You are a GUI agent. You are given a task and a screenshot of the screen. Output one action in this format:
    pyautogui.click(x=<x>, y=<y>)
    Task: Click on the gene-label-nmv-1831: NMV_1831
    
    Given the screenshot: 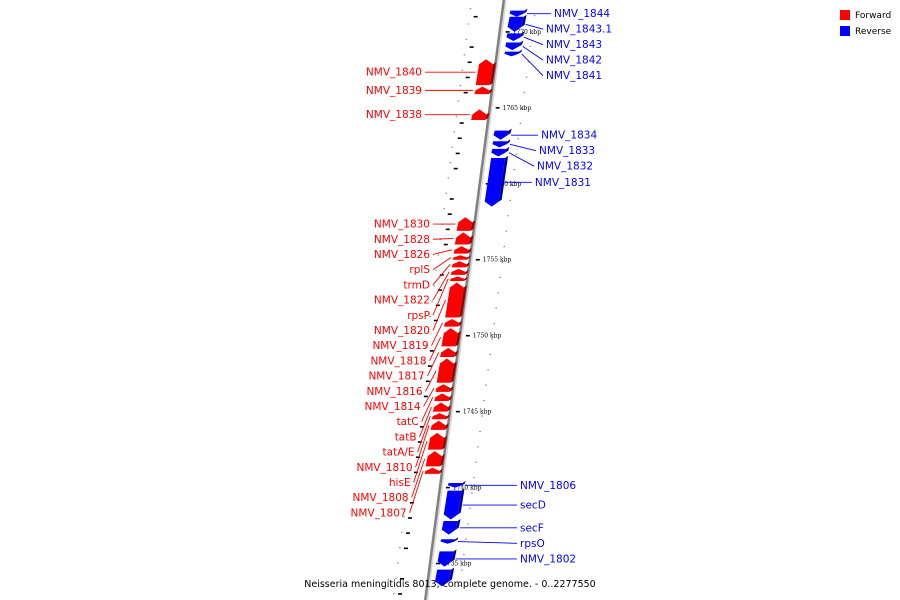 What is the action you would take?
    pyautogui.click(x=563, y=183)
    